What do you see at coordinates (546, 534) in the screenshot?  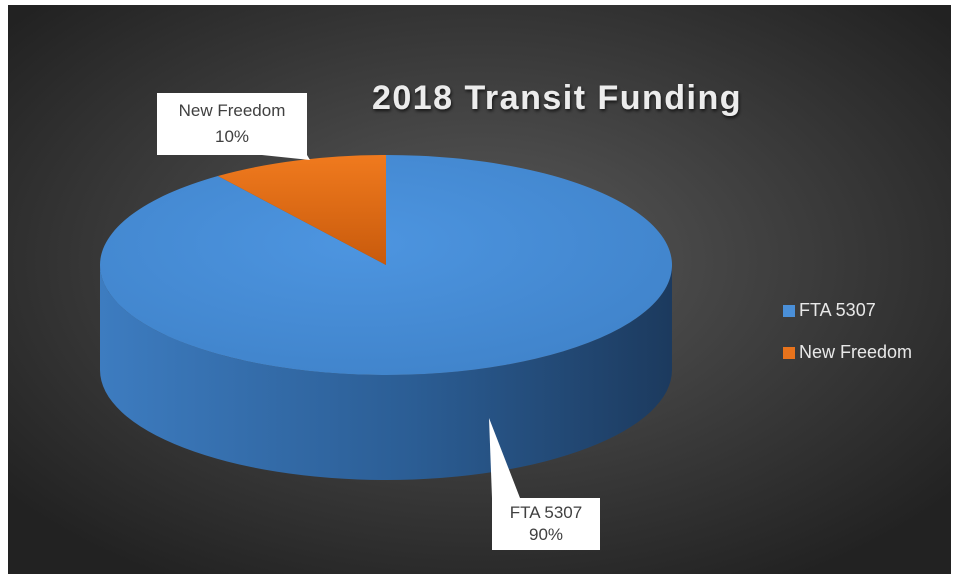 I see `data-label-value: 90%` at bounding box center [546, 534].